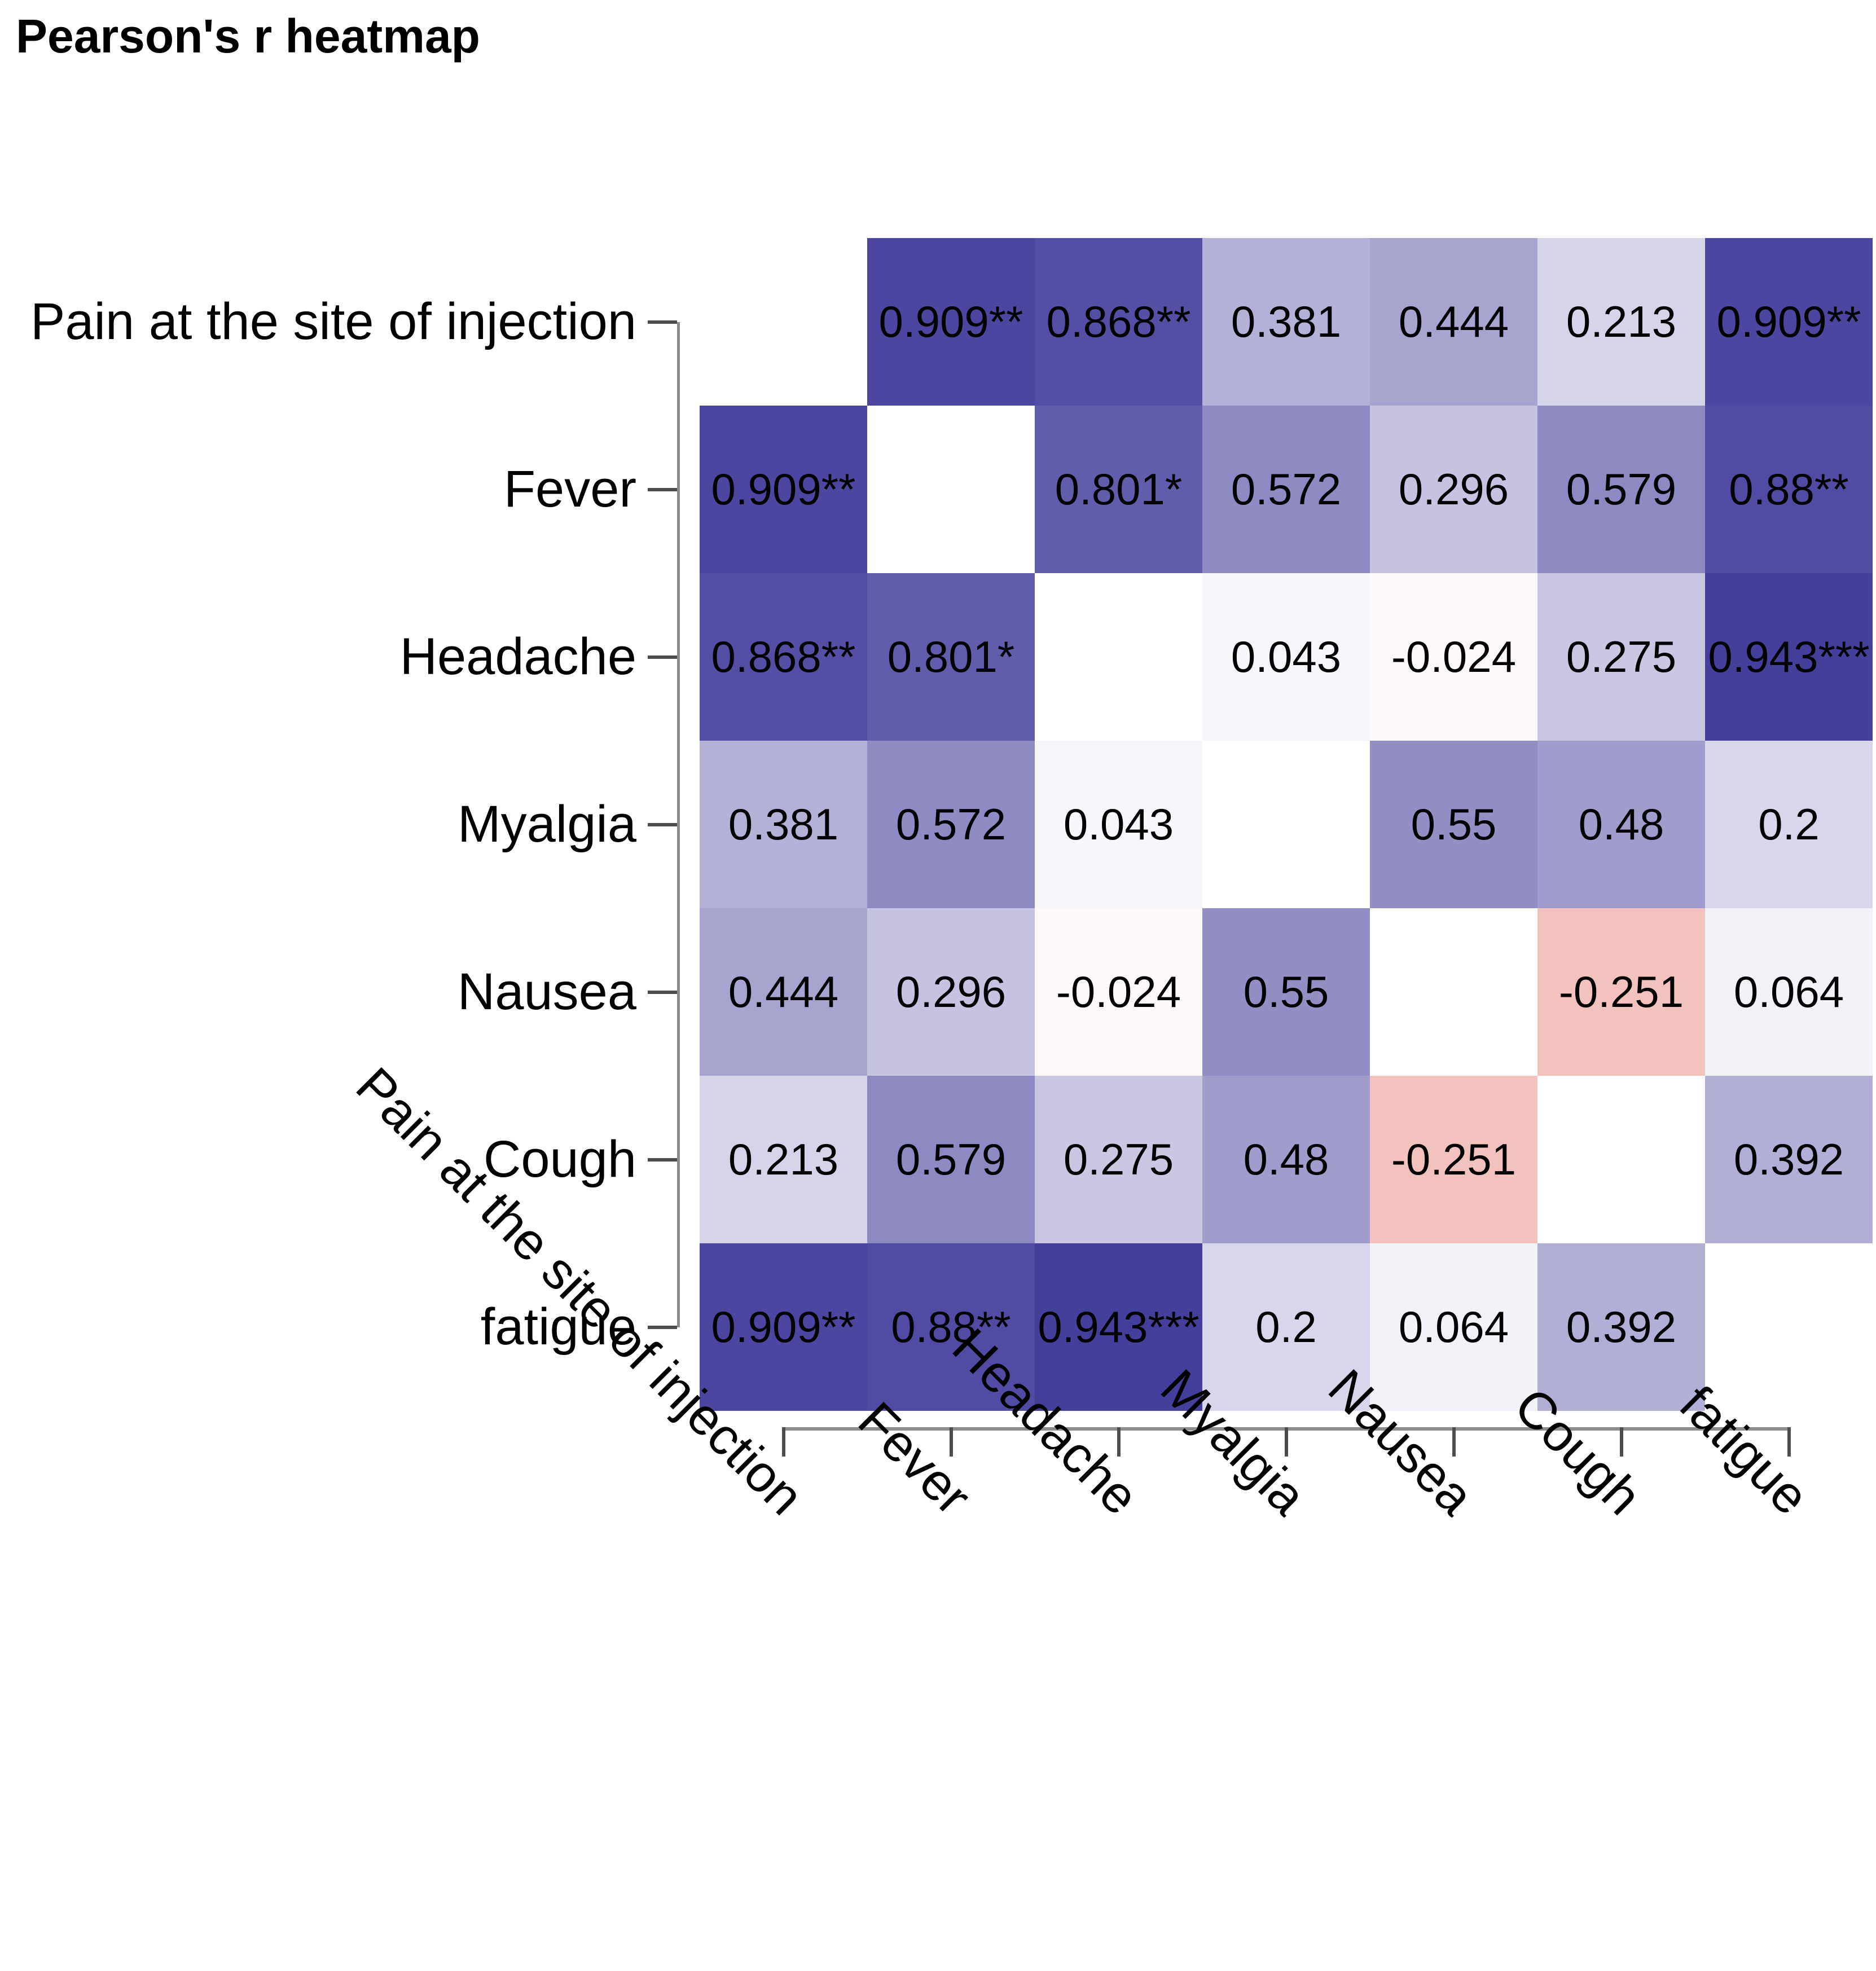 The image size is (1876, 1971). Describe the element at coordinates (546, 991) in the screenshot. I see `y-axis-label-nausea: Nausea` at that location.